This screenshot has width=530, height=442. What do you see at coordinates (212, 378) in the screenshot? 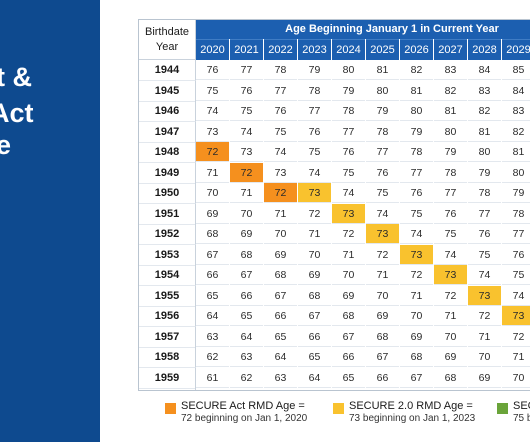
I see `age-cell: 61` at bounding box center [212, 378].